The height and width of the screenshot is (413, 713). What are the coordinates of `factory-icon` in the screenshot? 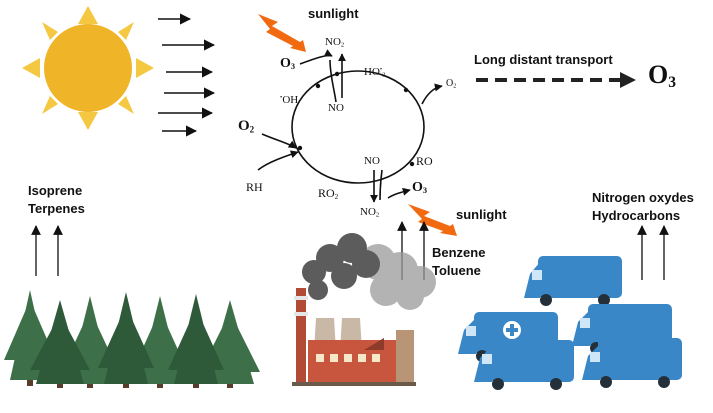 It's located at (354, 337).